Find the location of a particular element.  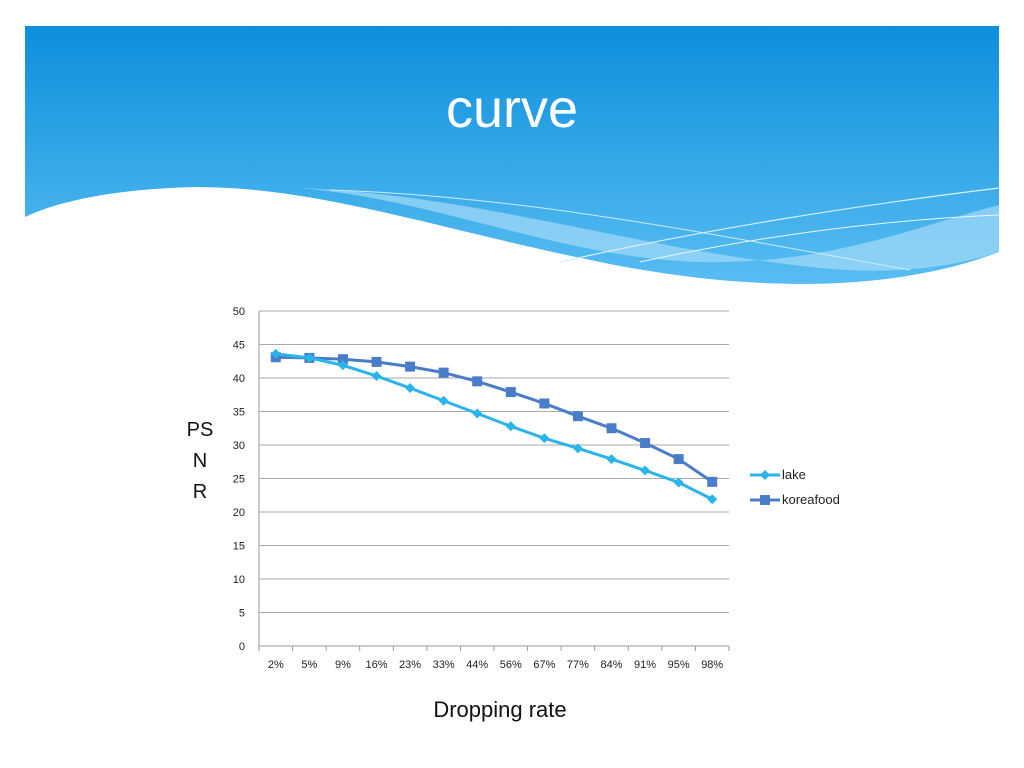

y-tick-label: 35 is located at coordinates (239, 413).